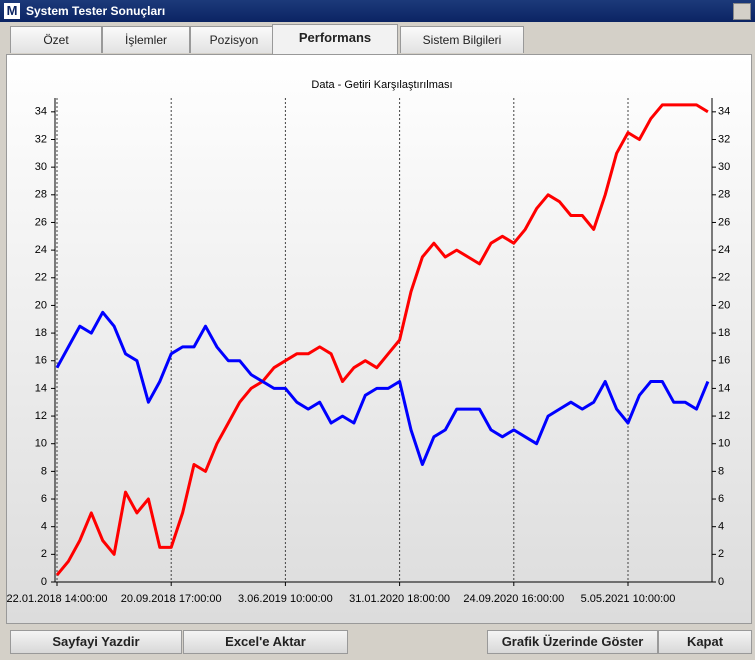 The height and width of the screenshot is (660, 755). What do you see at coordinates (724, 361) in the screenshot?
I see `y-tick-label-right: 16` at bounding box center [724, 361].